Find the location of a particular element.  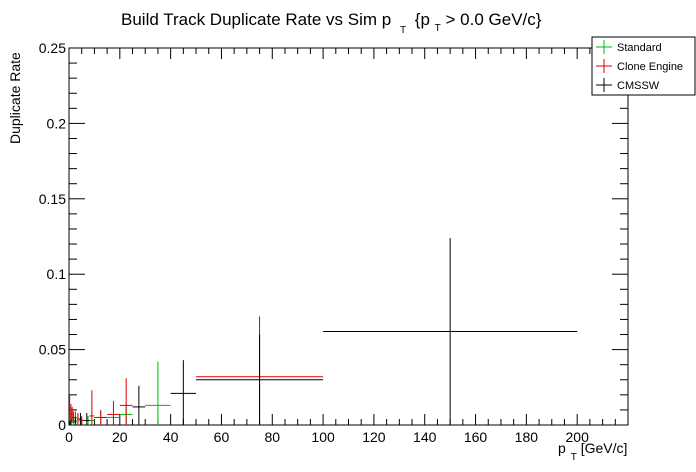

legend: Standard Clone Engine CMSSW is located at coordinates (643, 66).